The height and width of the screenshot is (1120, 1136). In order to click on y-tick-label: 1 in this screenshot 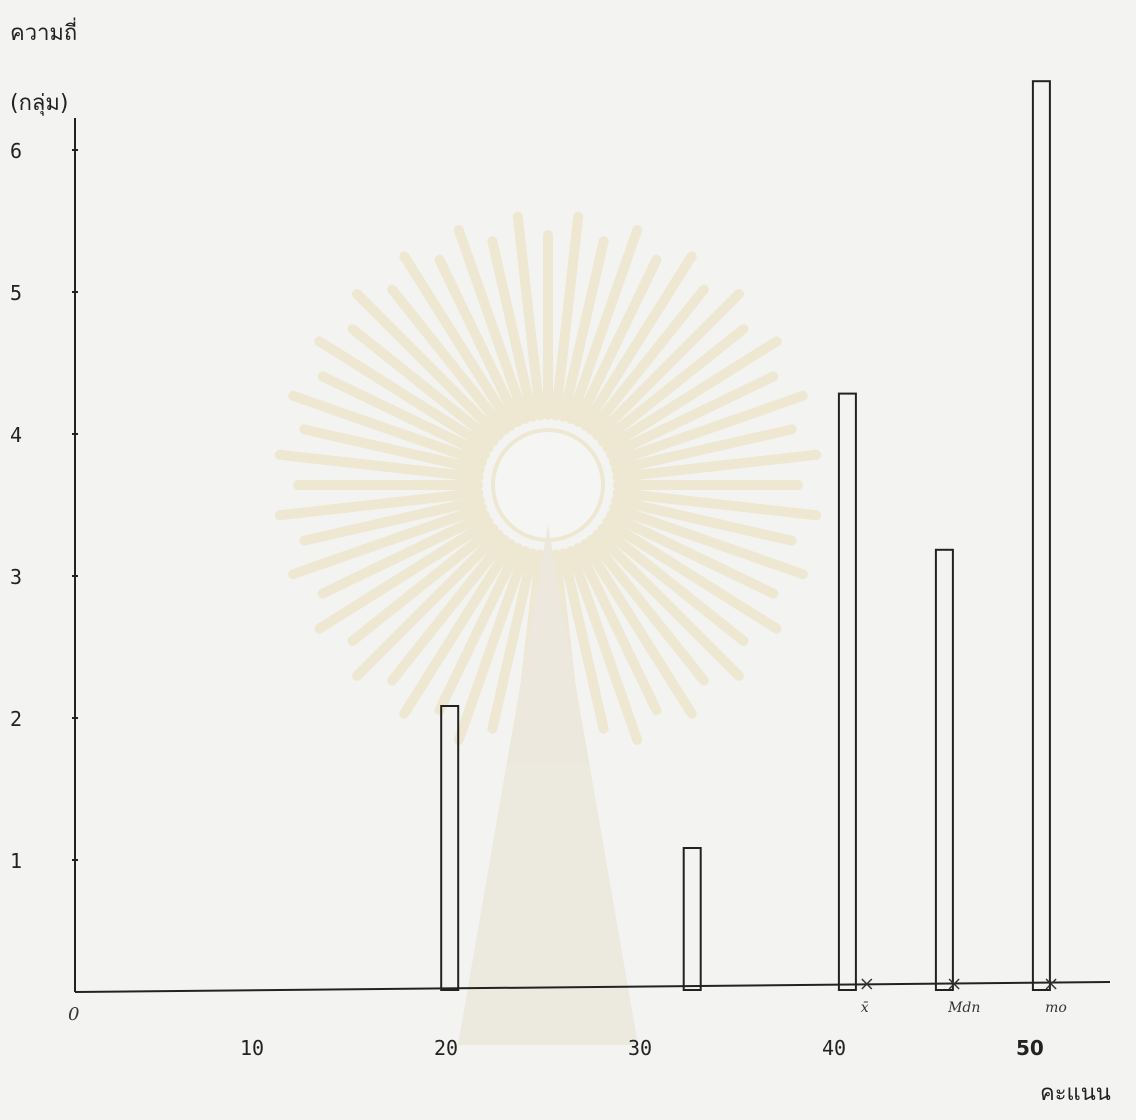, I will do `click(16, 861)`.